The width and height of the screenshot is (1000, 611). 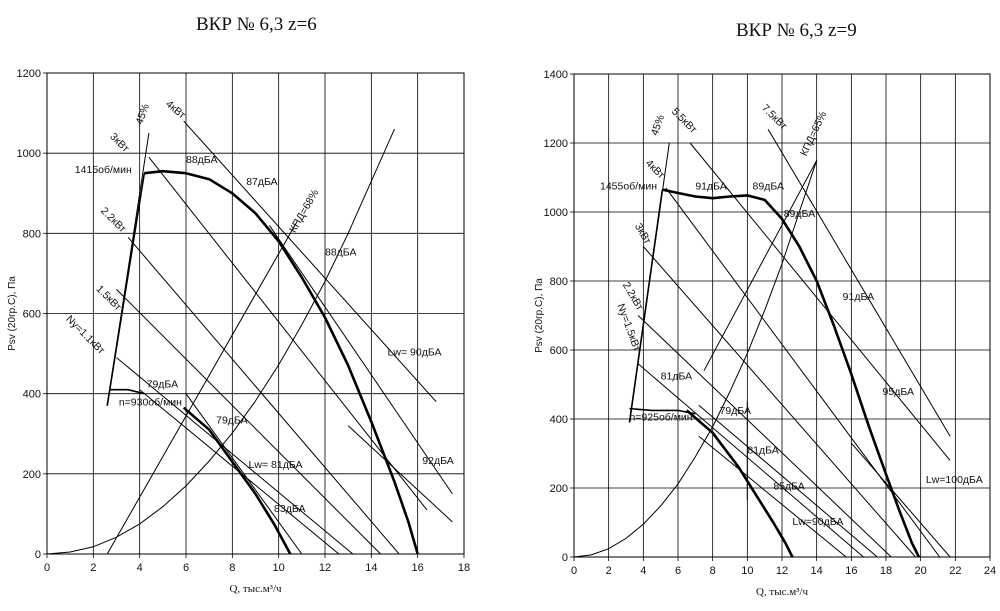 What do you see at coordinates (128, 269) in the screenshot?
I see `series-45-` at bounding box center [128, 269].